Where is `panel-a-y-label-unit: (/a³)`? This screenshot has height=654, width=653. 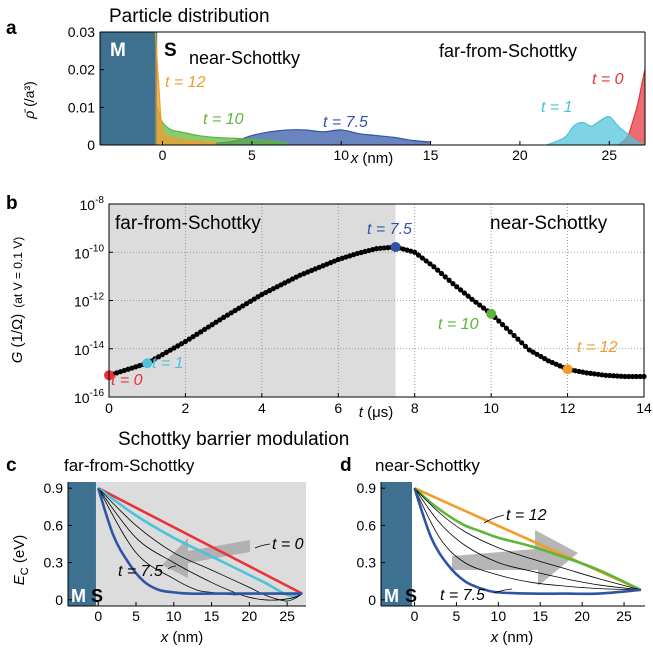
panel-a-y-label-unit: (/a³) is located at coordinates (29, 96).